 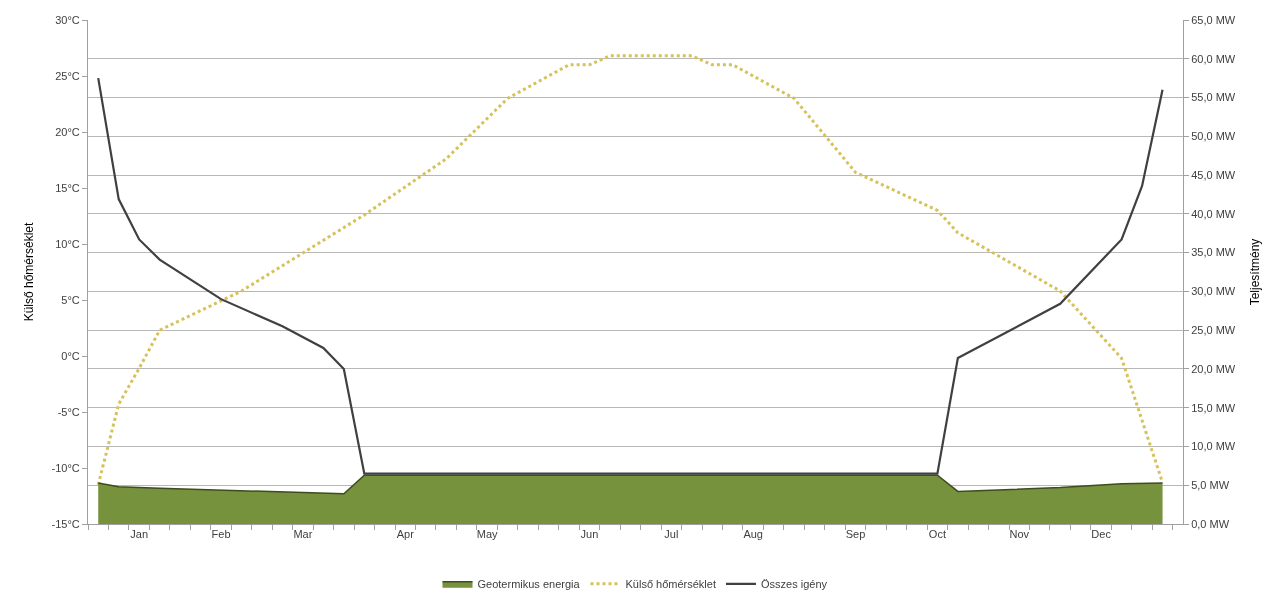 I want to click on y2-tick-label: 0,0 MW, so click(x=1210, y=523).